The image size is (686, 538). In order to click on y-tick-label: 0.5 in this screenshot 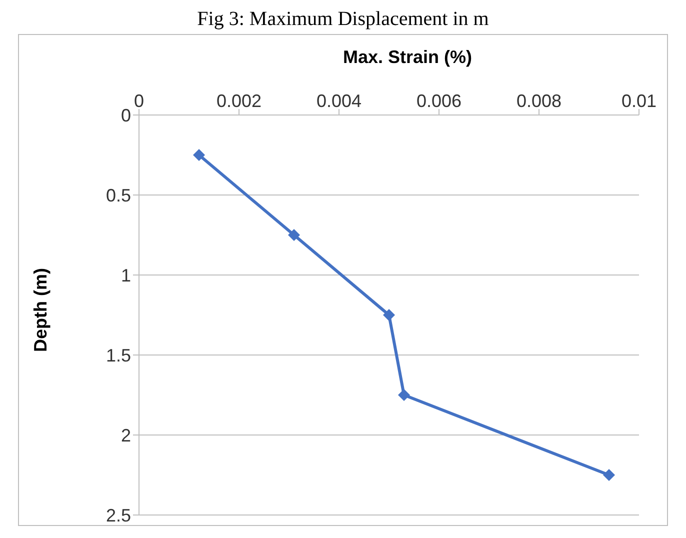, I will do `click(118, 195)`.